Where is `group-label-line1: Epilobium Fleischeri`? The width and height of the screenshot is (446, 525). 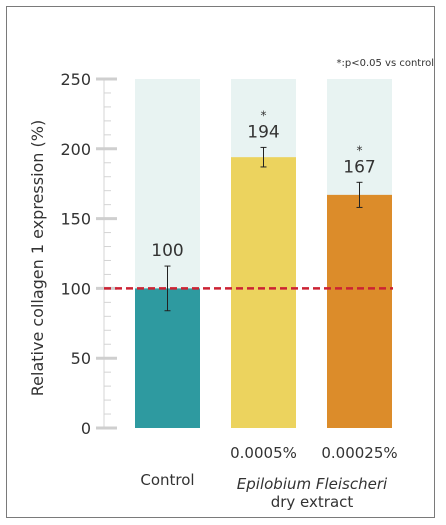 group-label-line1: Epilobium Fleischeri is located at coordinates (312, 484).